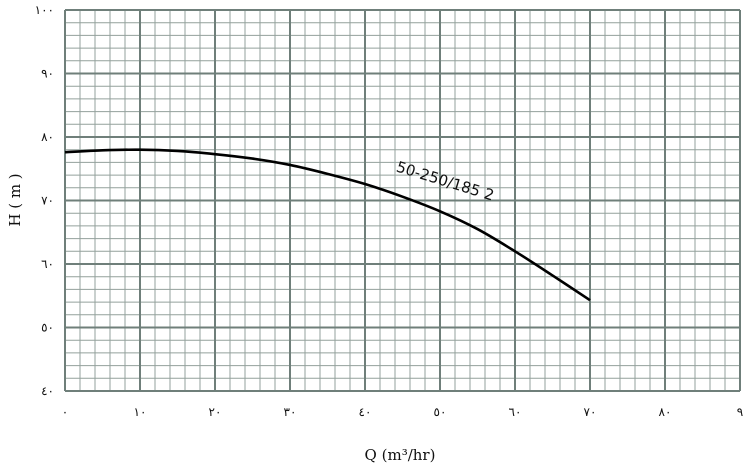 The width and height of the screenshot is (743, 470). What do you see at coordinates (515, 412) in the screenshot?
I see `x-tick-label: ٦٠` at bounding box center [515, 412].